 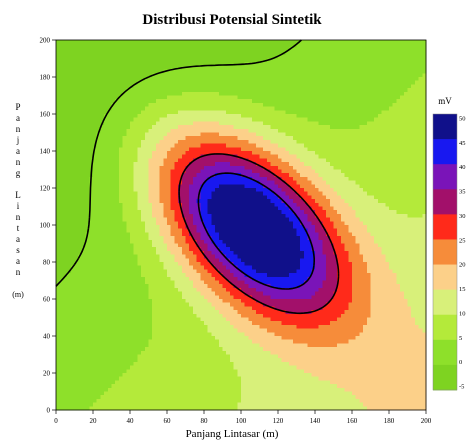 I want to click on y-tick-label: 100, so click(x=45, y=226).